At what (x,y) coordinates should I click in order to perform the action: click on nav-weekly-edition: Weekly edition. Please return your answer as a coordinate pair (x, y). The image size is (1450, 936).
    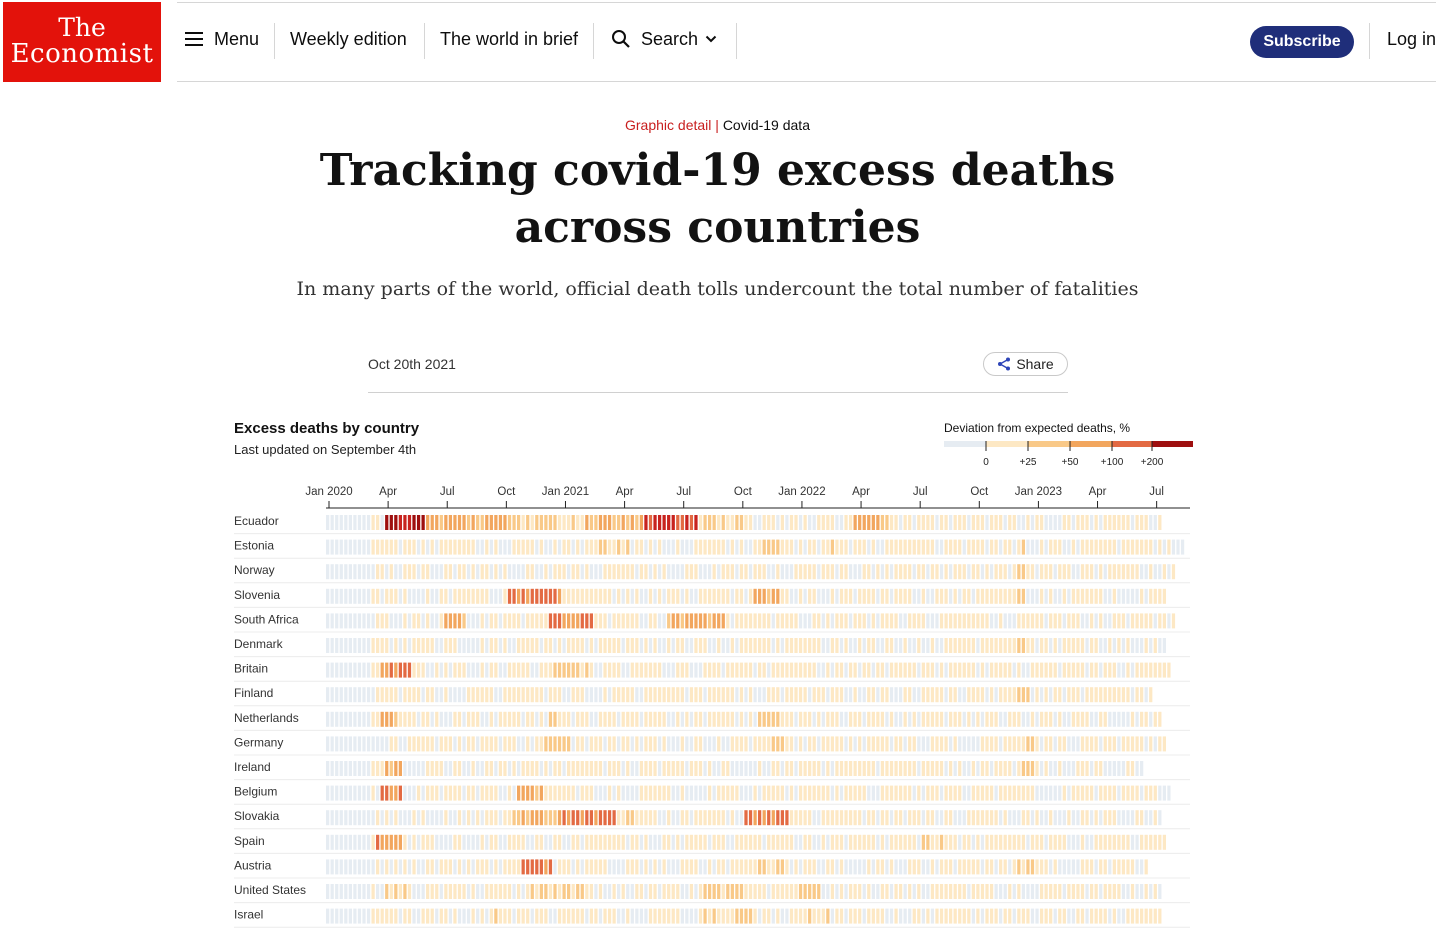
    Looking at the image, I should click on (348, 38).